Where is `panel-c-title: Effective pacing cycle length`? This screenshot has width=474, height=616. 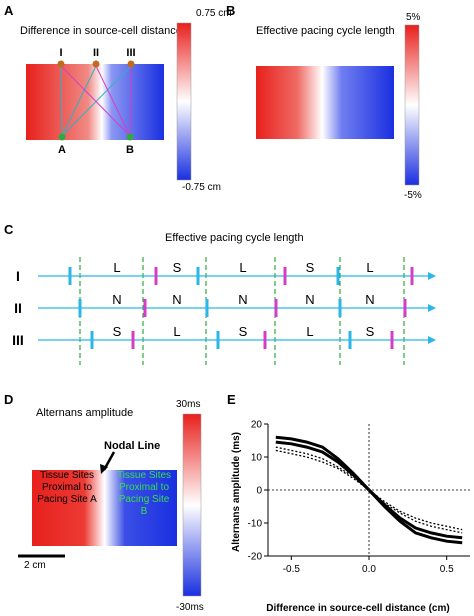 panel-c-title: Effective pacing cycle length is located at coordinates (234, 238).